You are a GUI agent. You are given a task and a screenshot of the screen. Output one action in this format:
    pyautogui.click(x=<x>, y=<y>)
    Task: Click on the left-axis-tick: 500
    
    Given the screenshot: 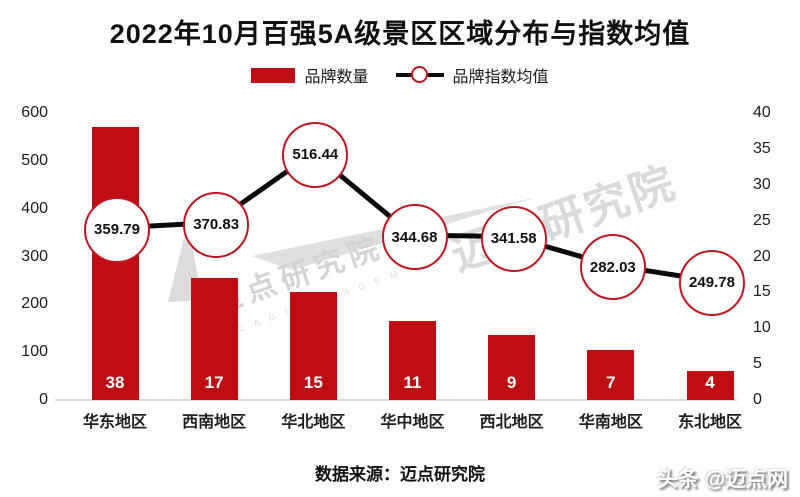 What is the action you would take?
    pyautogui.click(x=34, y=160)
    